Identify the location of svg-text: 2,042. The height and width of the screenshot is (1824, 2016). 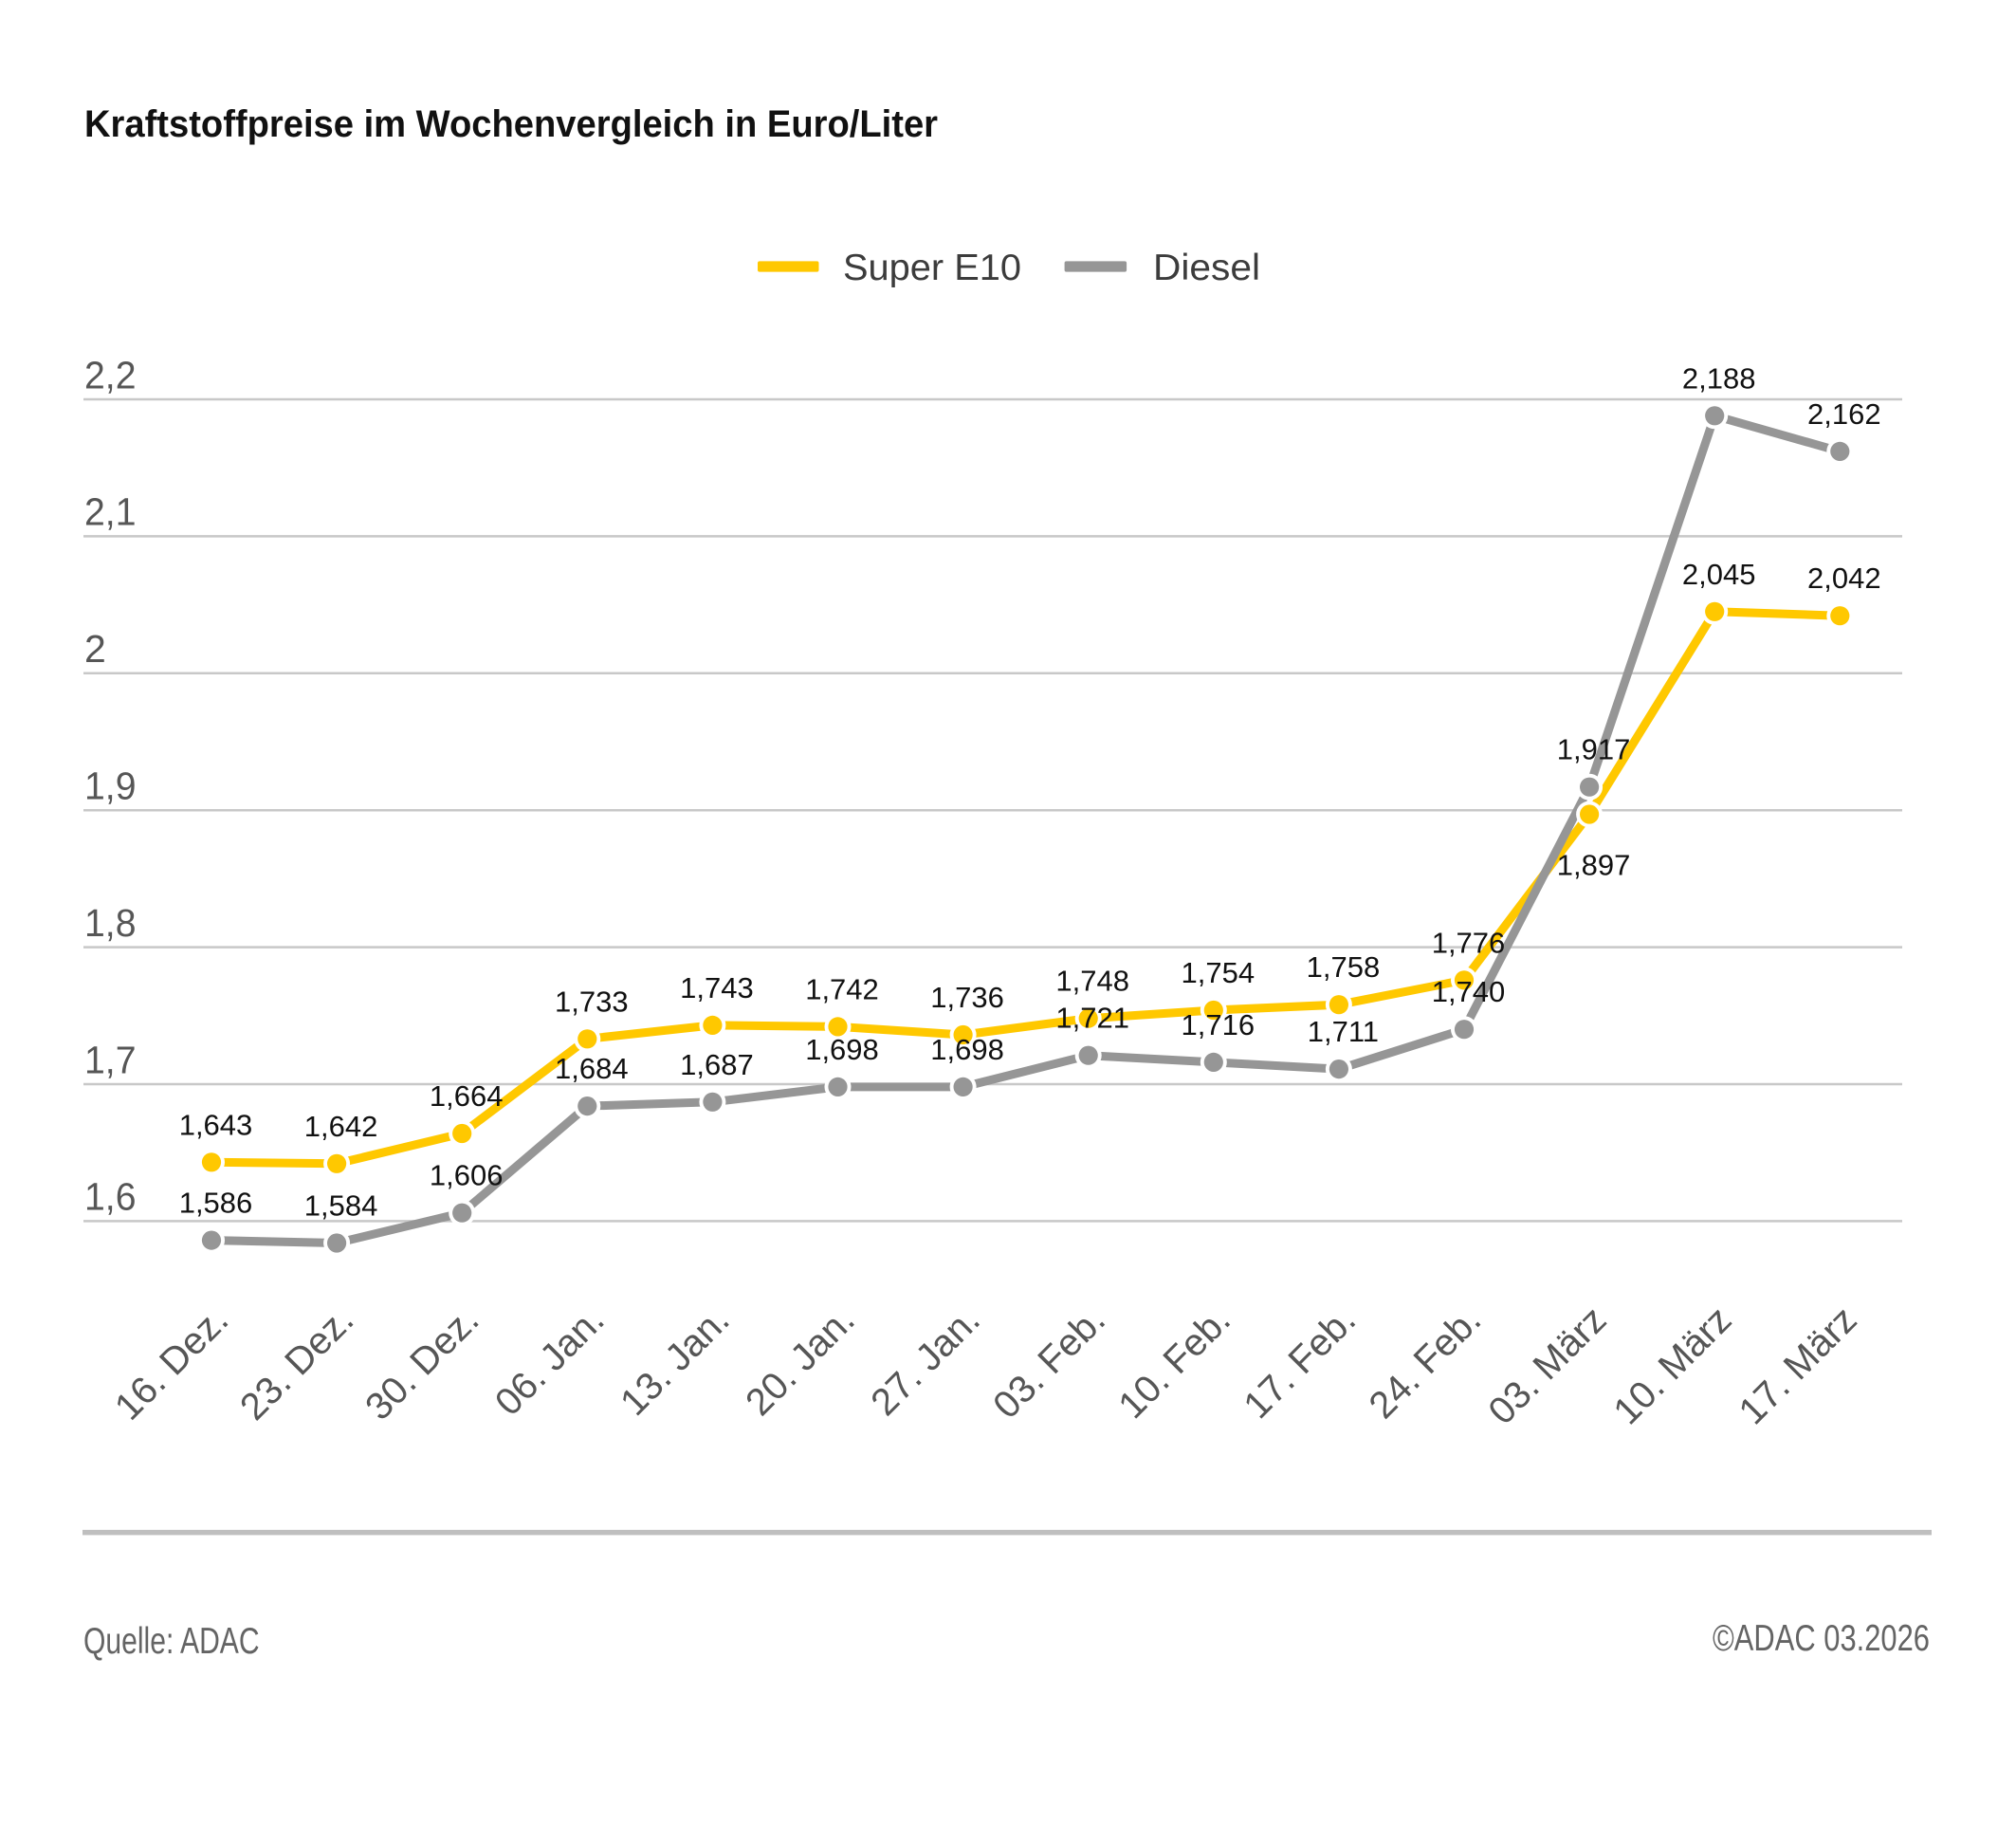
(1844, 578).